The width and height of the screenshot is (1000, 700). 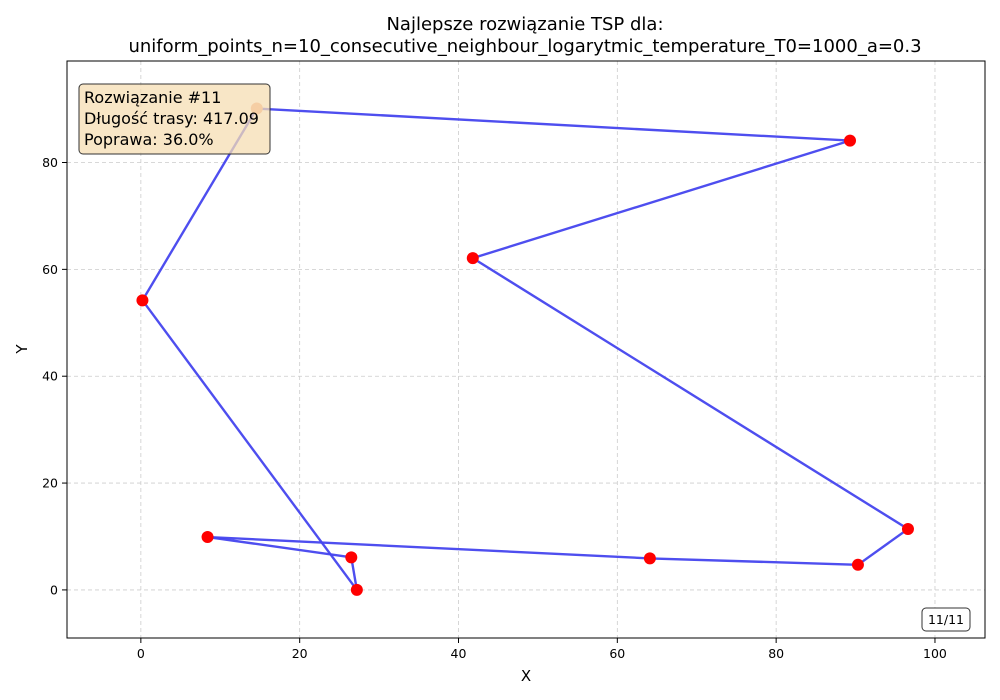 I want to click on chart-title-line-1: Najlepsze rozwiązanie TSP dla:, so click(x=524, y=24).